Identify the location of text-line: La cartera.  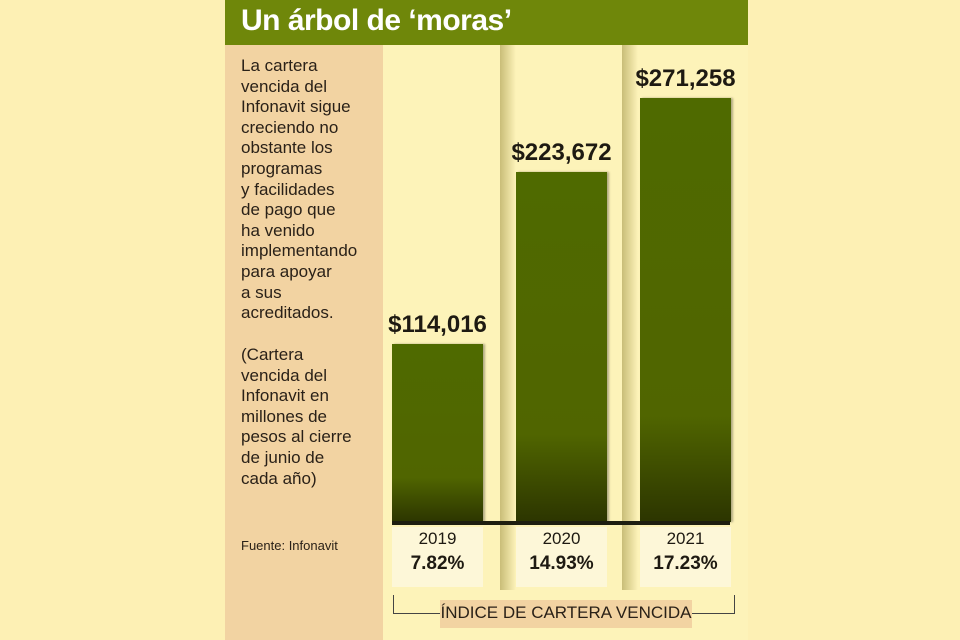
(279, 65).